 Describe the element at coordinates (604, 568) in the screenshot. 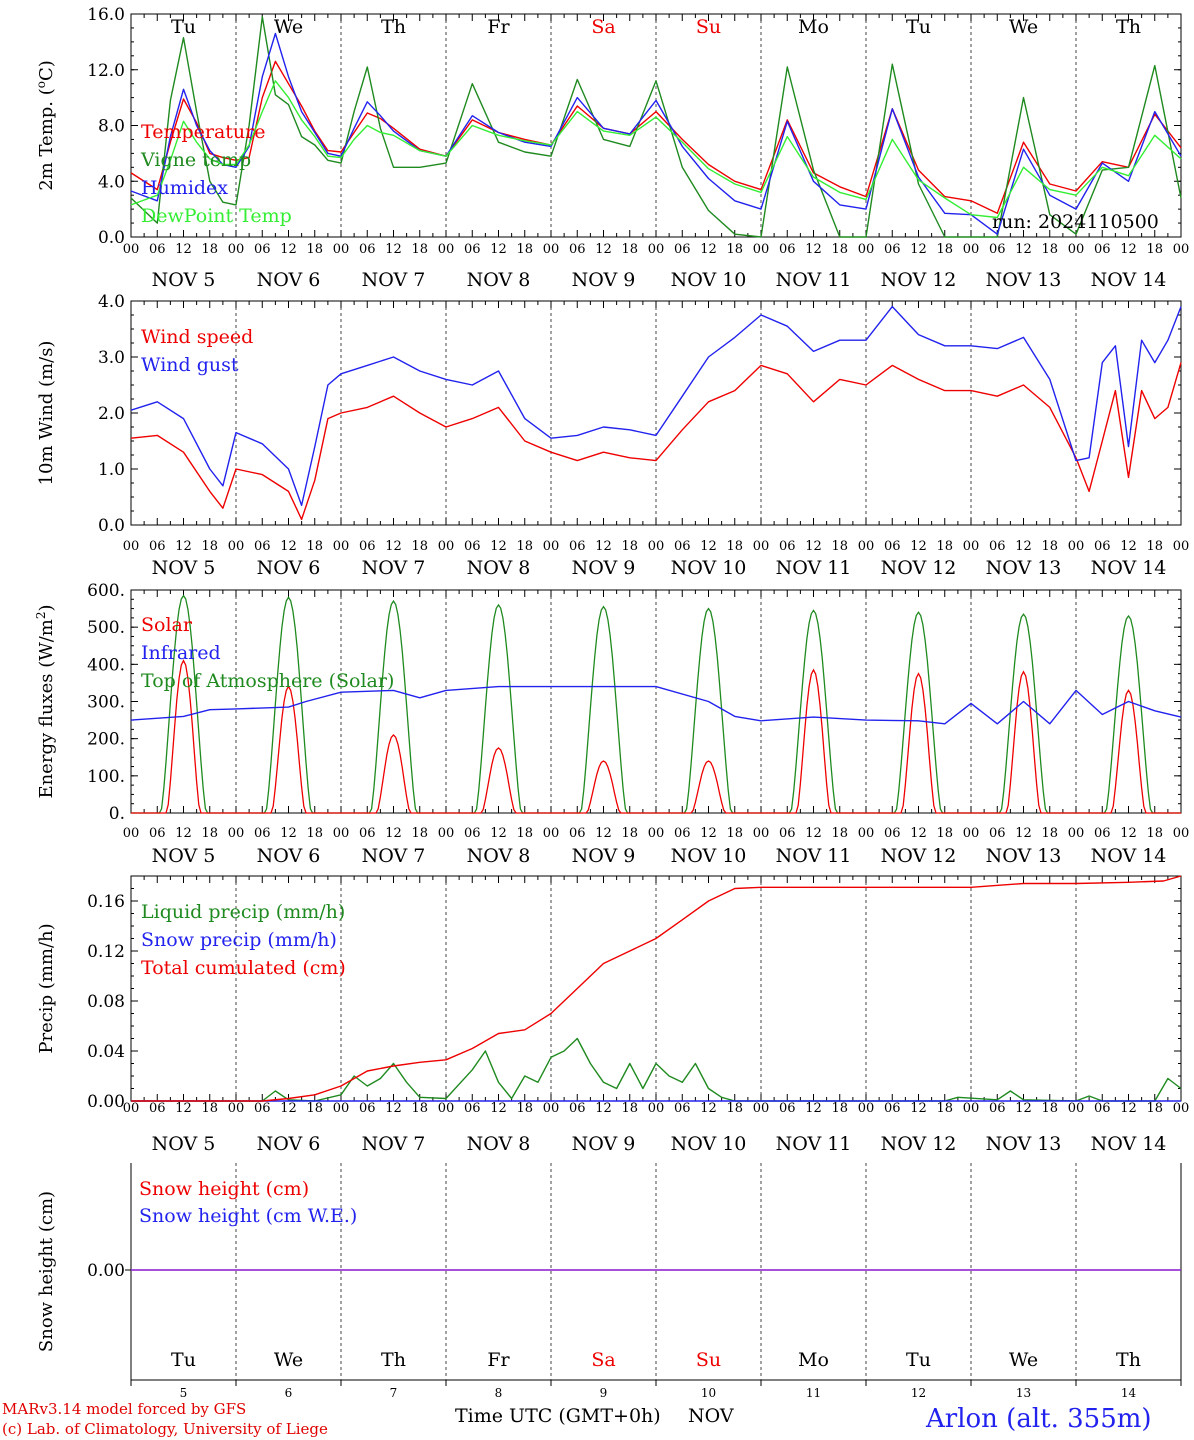

I see `date-label: NOV 9` at that location.